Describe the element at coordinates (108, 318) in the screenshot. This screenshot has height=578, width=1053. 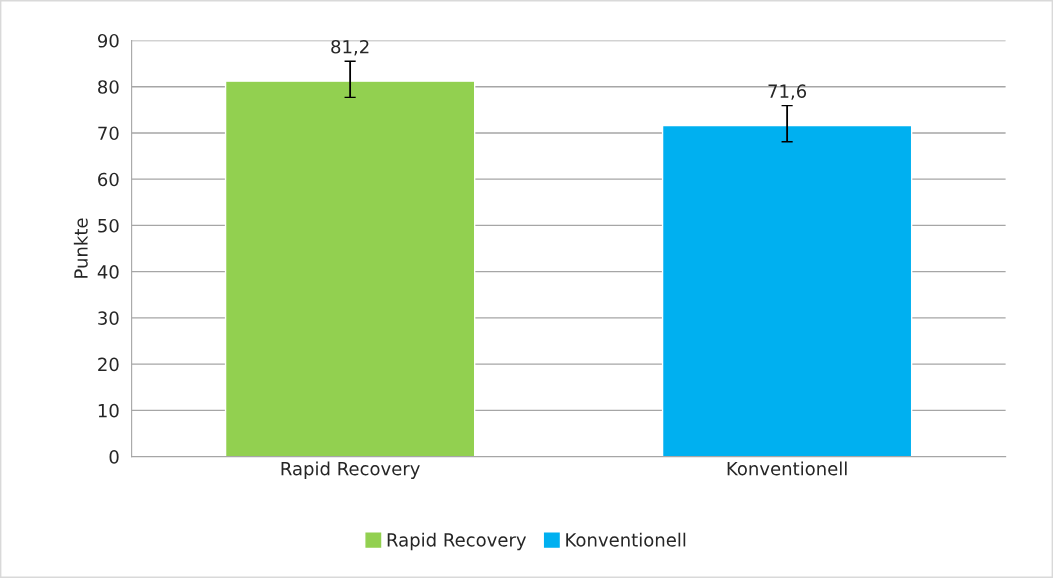
I see `y-tick-label: 30` at that location.